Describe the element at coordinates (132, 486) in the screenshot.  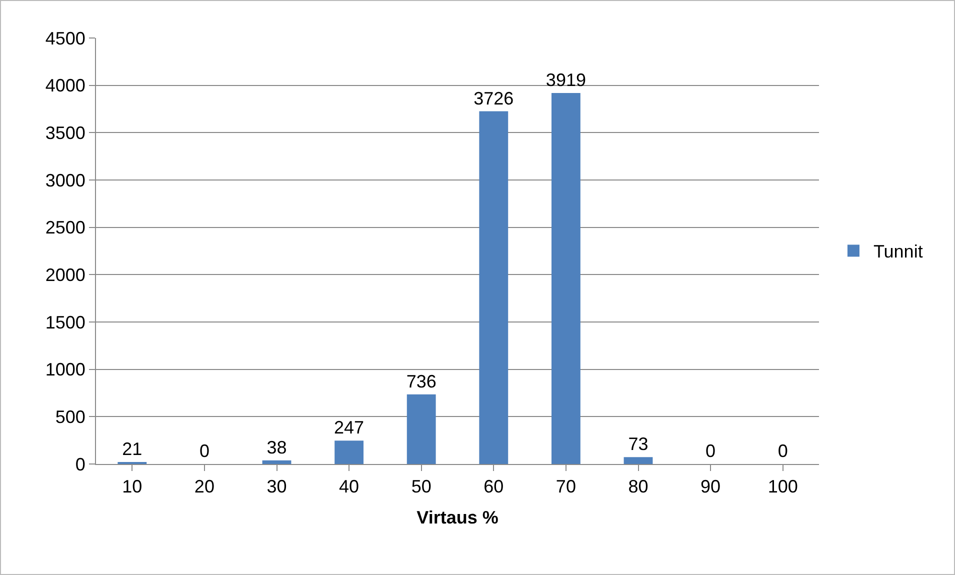
I see `x-tick-label: 10` at that location.